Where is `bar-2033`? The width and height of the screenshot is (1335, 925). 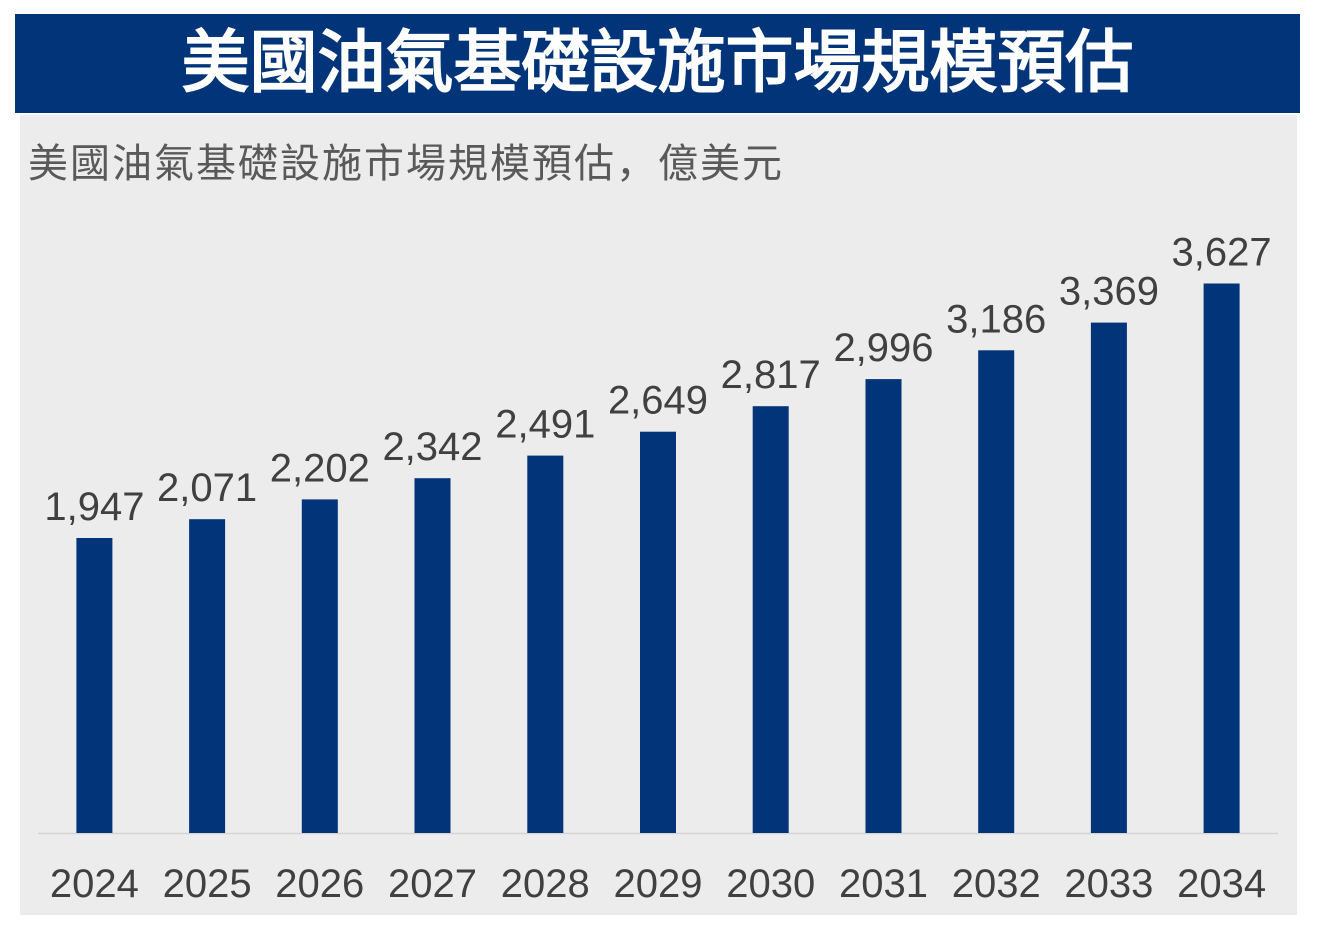
bar-2033 is located at coordinates (1108, 577).